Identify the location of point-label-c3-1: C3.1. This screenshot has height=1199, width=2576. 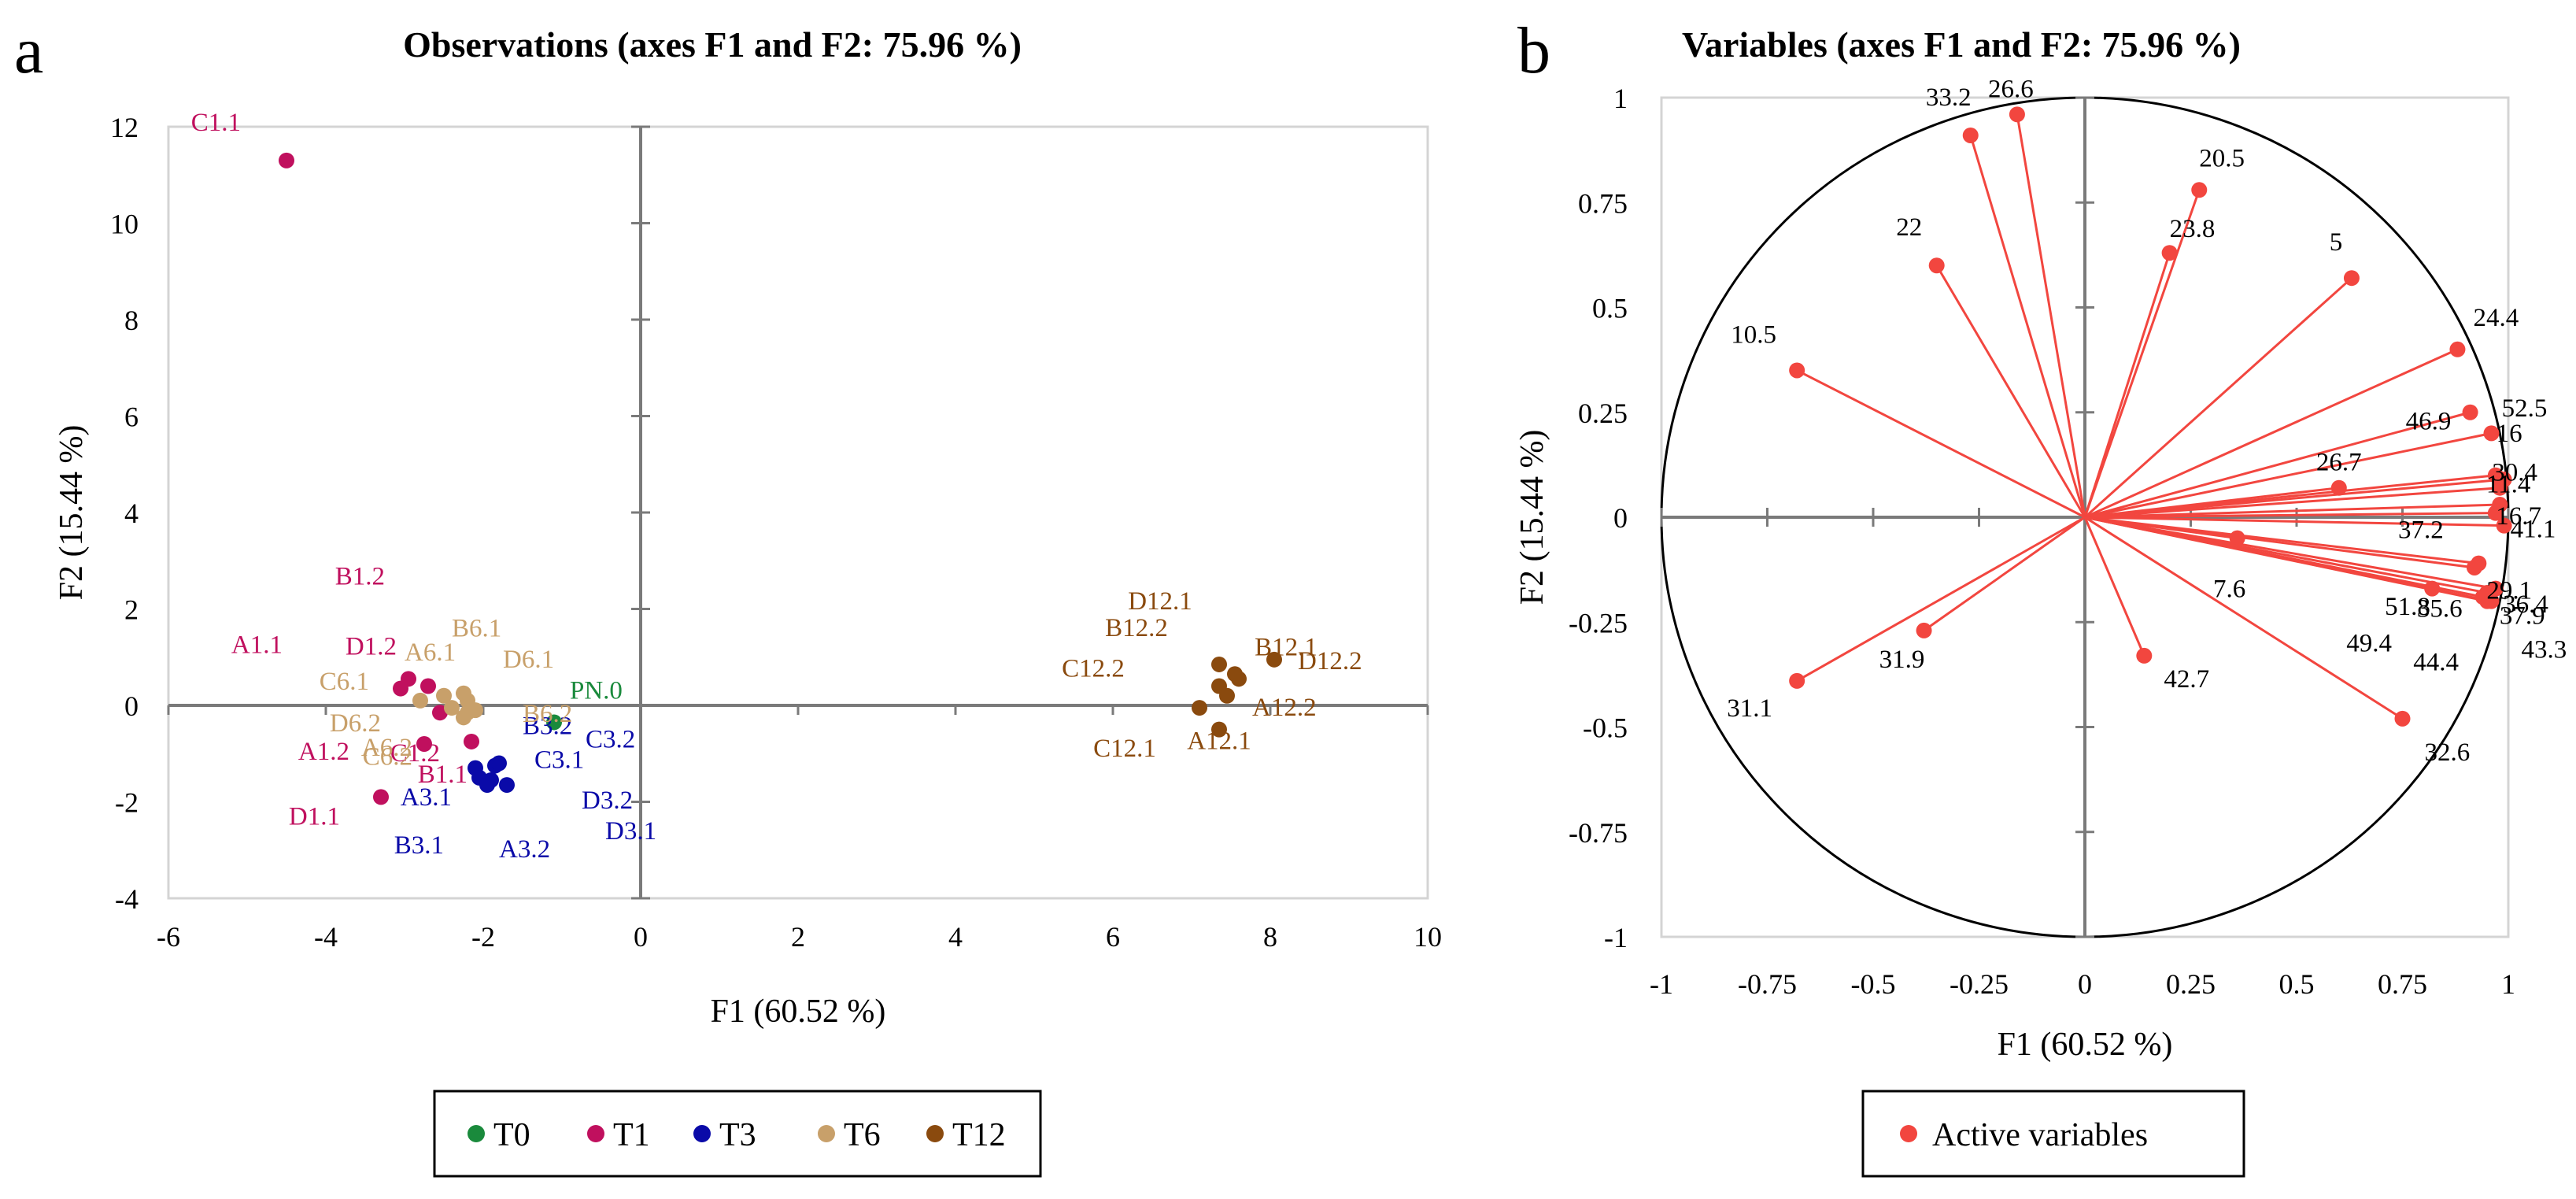
(559, 760).